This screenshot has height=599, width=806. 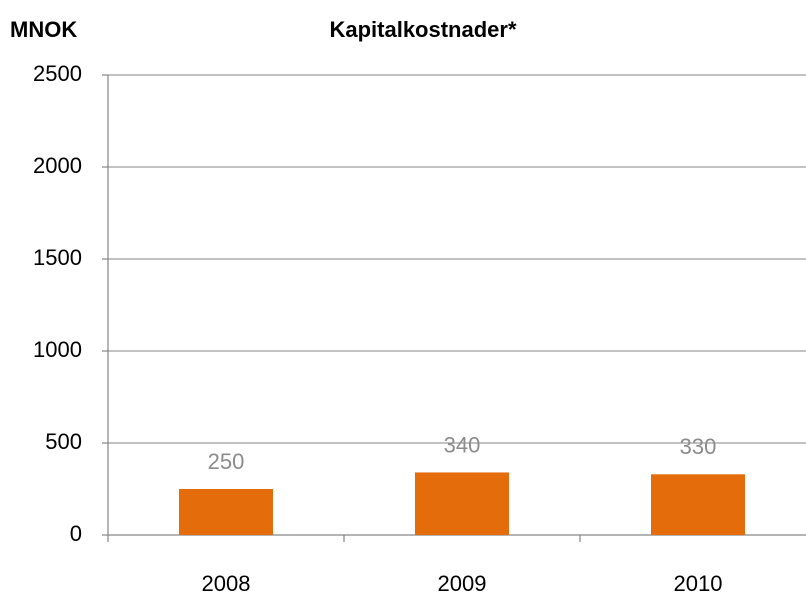 What do you see at coordinates (462, 583) in the screenshot?
I see `x-tick-label: 2009` at bounding box center [462, 583].